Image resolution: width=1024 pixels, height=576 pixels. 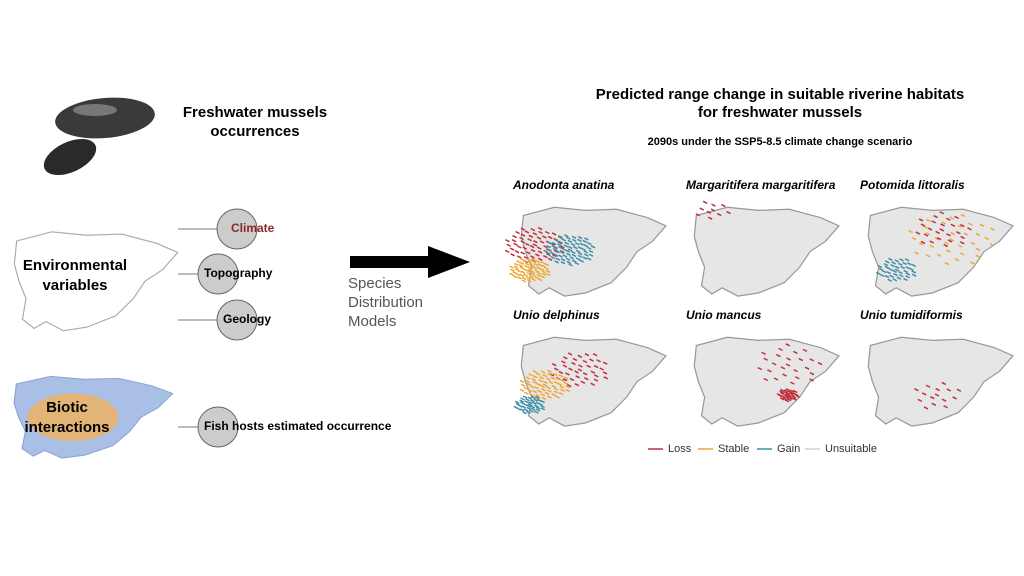 What do you see at coordinates (385, 302) in the screenshot?
I see `model-label: Species Distribution Models` at bounding box center [385, 302].